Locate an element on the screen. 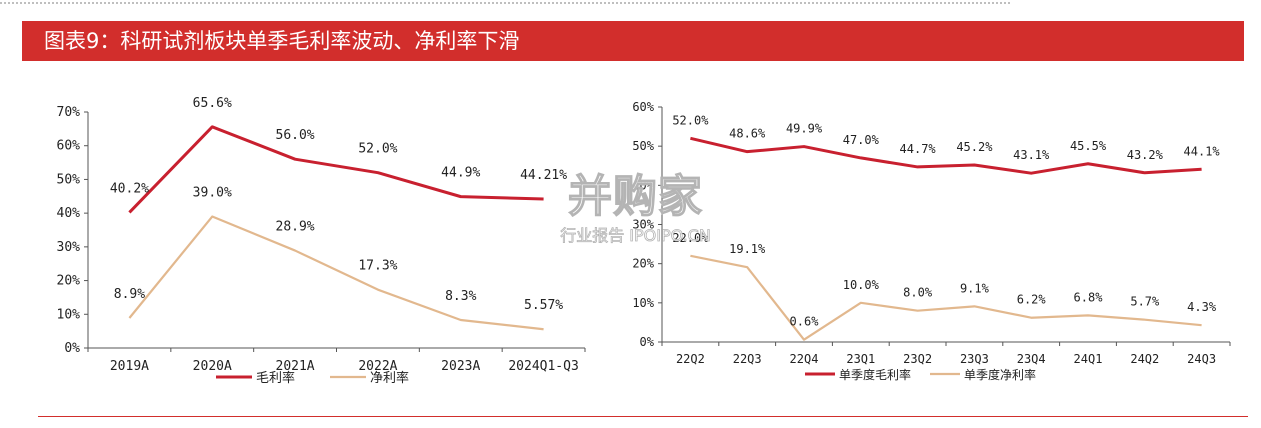 Image resolution: width=1261 pixels, height=428 pixels. left-data-label: 39.0% is located at coordinates (212, 193).